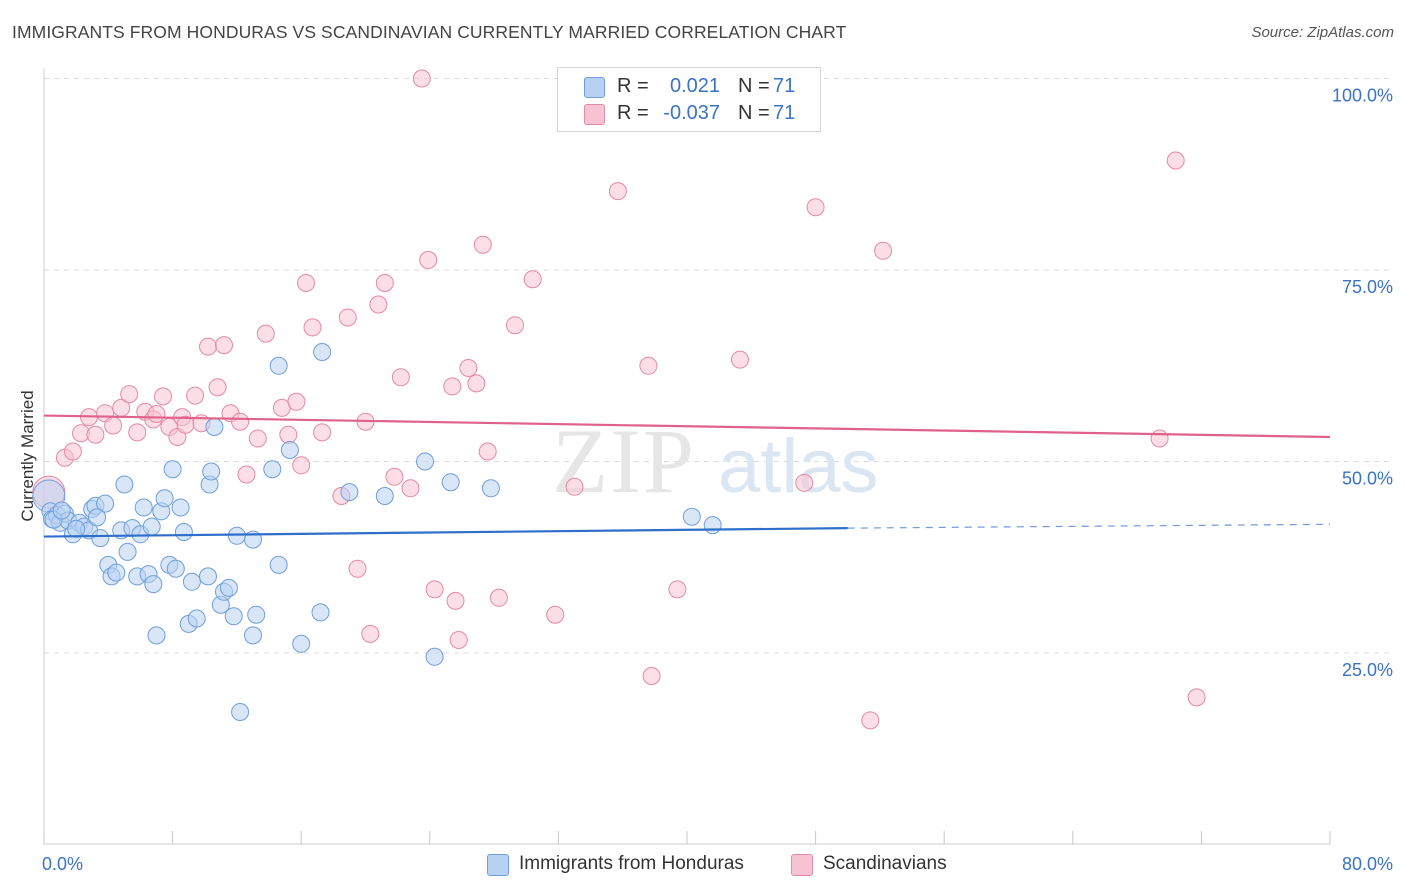 The height and width of the screenshot is (892, 1406). Describe the element at coordinates (62, 864) in the screenshot. I see `x-tick-label-min: 0.0%` at that location.